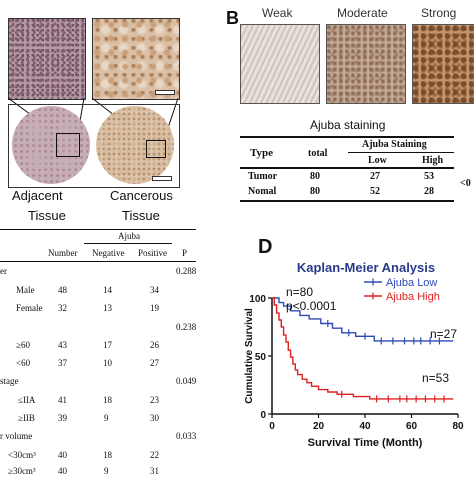 The height and width of the screenshot is (479, 474). I want to click on c-row-7-number: 41, so click(62, 400).